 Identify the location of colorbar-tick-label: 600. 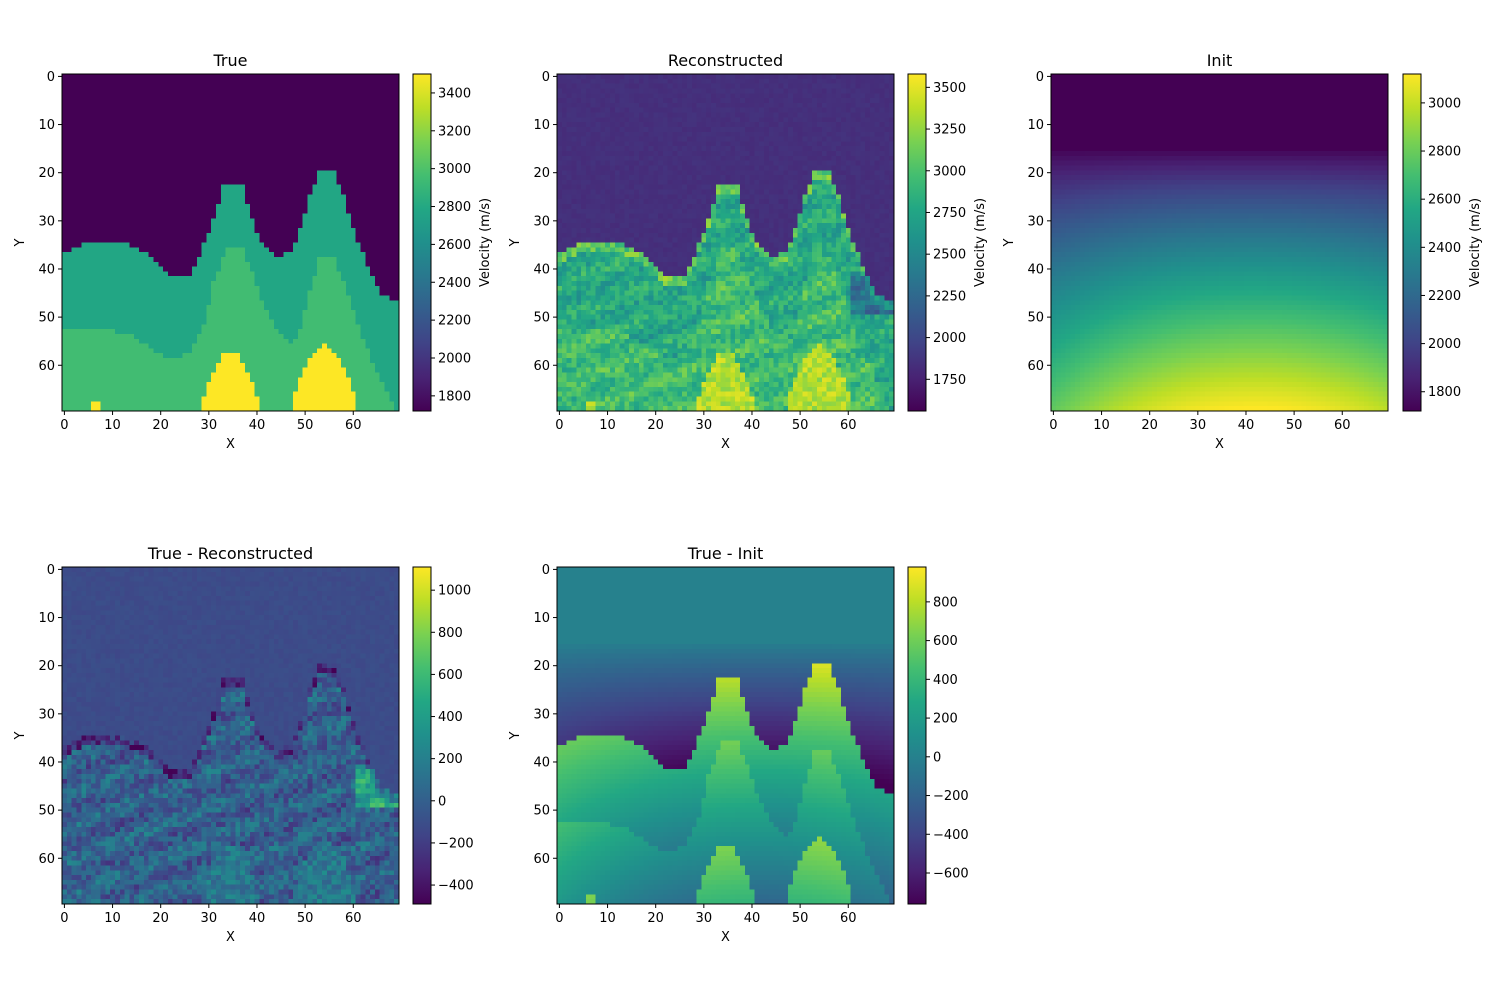
(450, 675).